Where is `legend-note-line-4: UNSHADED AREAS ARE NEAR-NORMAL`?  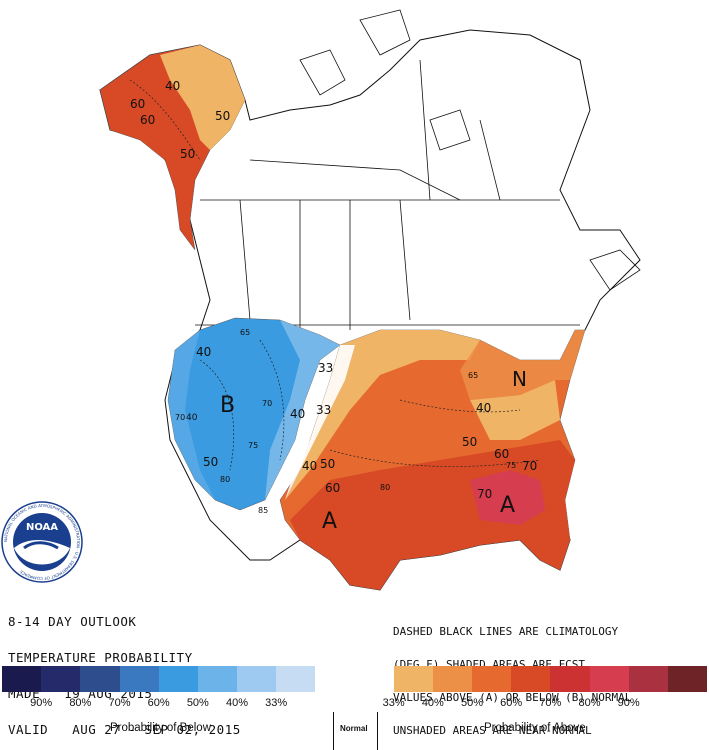 legend-note-line-4: UNSHADED AREAS ARE NEAR-NORMAL is located at coordinates (492, 730).